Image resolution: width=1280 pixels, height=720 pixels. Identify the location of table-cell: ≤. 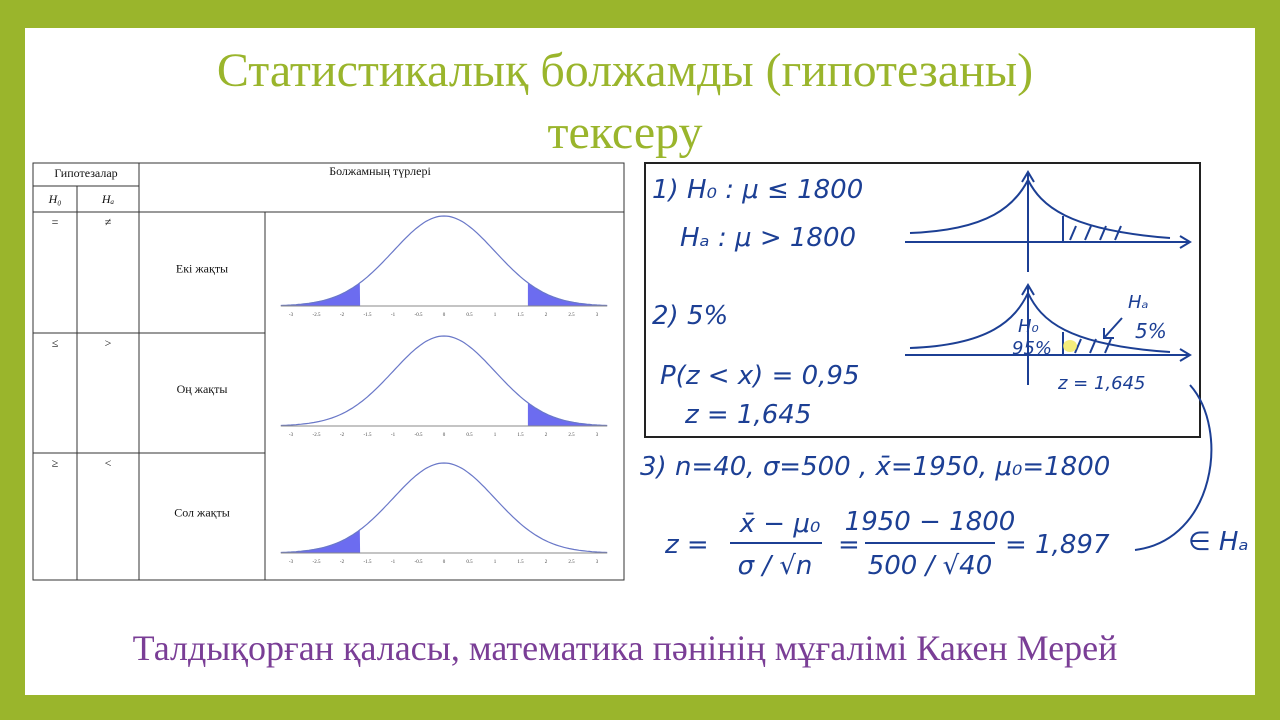
(55, 343).